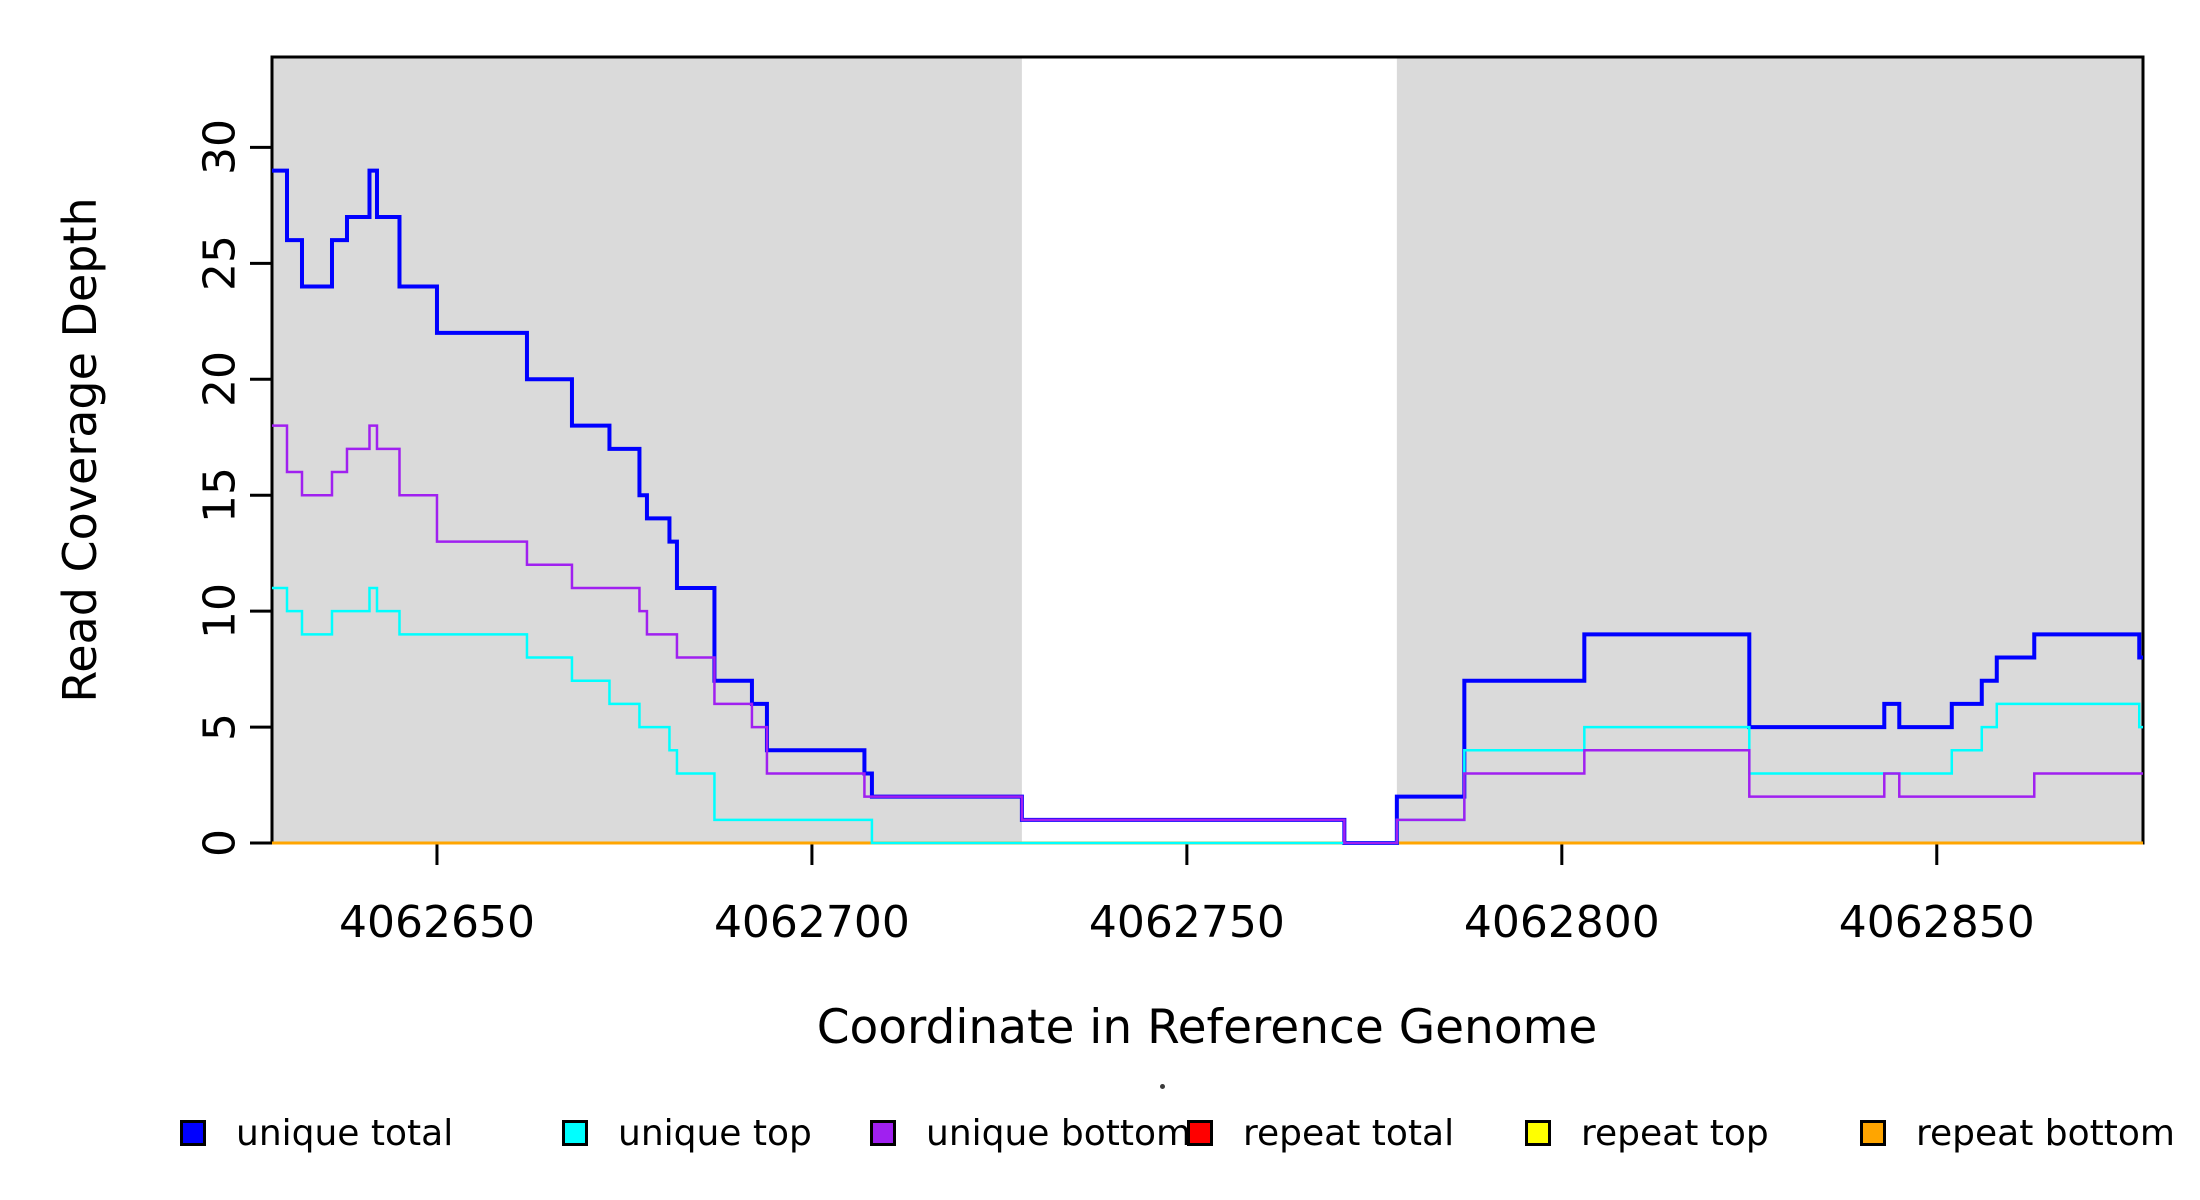 The width and height of the screenshot is (2200, 1200). I want to click on repeat-top-swatch, so click(1538, 1133).